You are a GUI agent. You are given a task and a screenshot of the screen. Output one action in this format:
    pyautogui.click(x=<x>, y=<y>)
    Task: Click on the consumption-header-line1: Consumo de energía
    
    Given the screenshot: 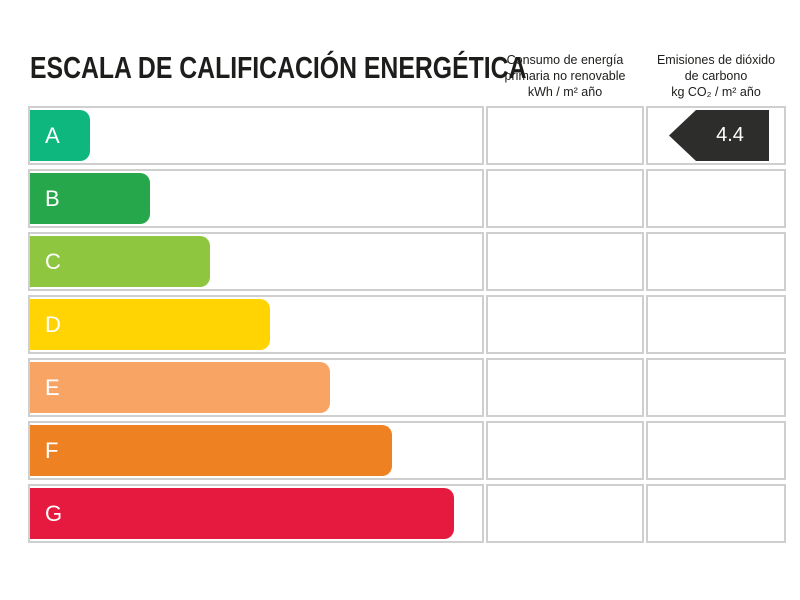 What is the action you would take?
    pyautogui.click(x=565, y=60)
    